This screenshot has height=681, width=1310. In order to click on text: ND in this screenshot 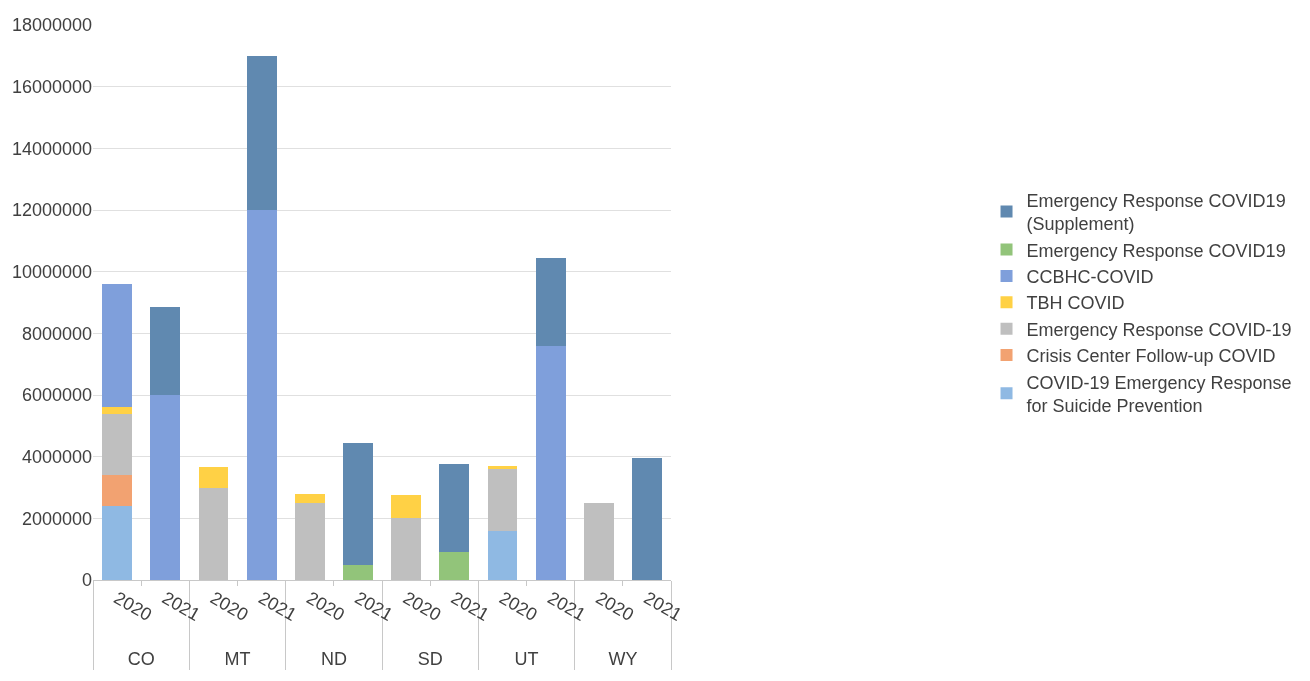, I will do `click(333, 659)`.